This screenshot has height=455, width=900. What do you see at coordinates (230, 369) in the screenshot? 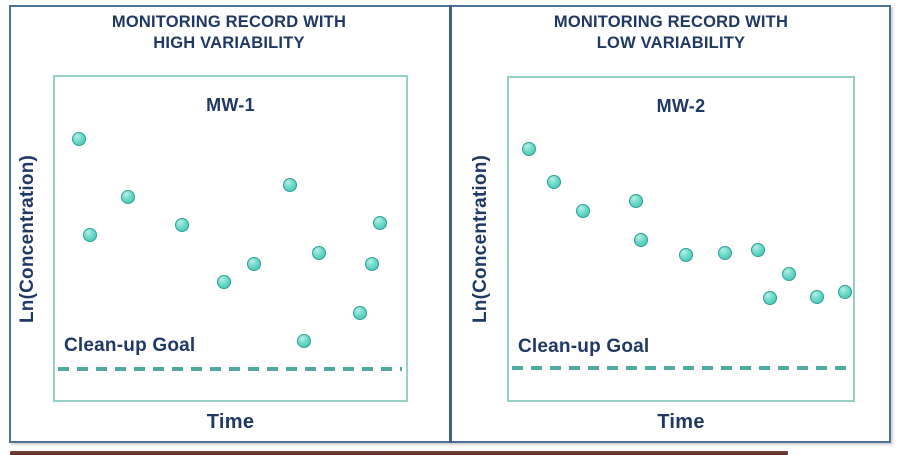
I see `cleanup-goal-line-mw1` at bounding box center [230, 369].